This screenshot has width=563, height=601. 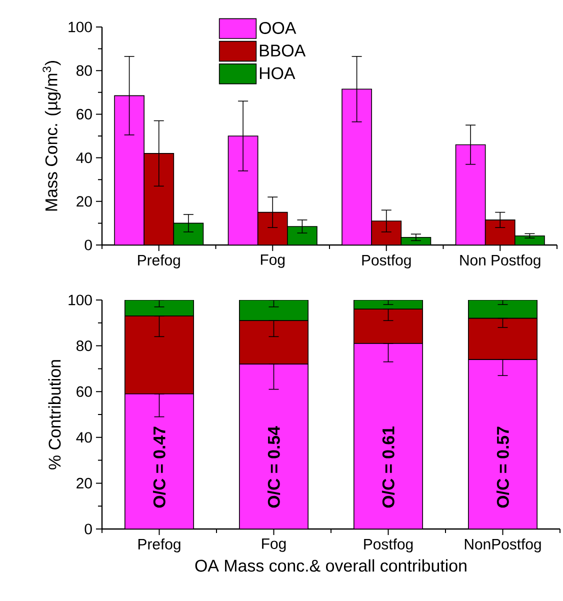 What do you see at coordinates (51, 136) in the screenshot?
I see `y-axis-title: Mass Conc. (µg/m$^{3}$)` at bounding box center [51, 136].